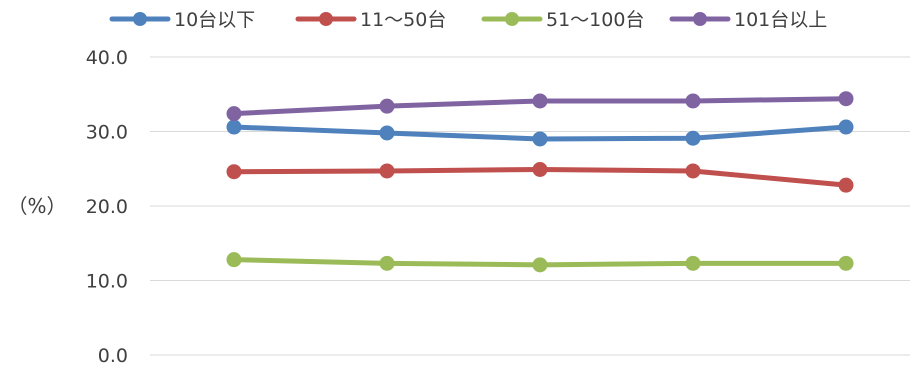  What do you see at coordinates (214, 20) in the screenshot?
I see `legend-label: 10台以下` at bounding box center [214, 20].